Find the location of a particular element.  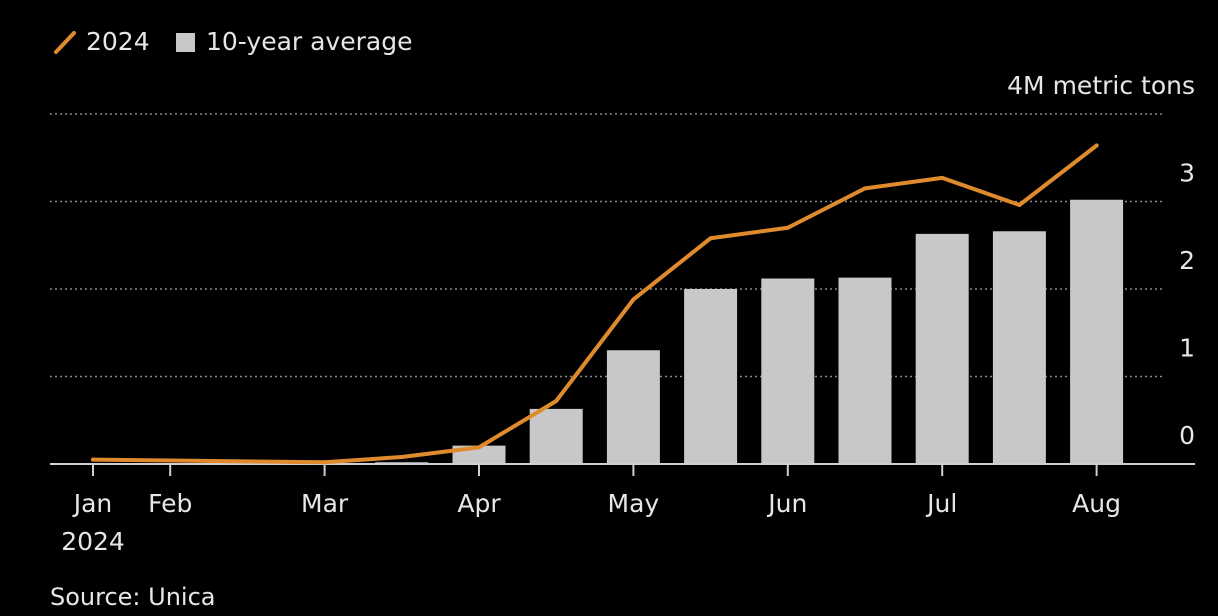

legend-line-swatch is located at coordinates (65, 42).